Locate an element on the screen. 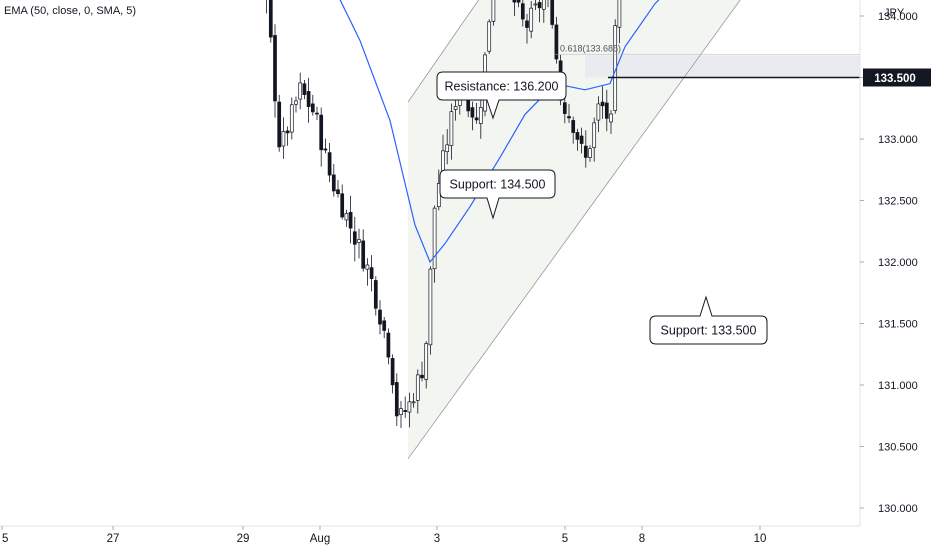  indicator-label: EMA (50, close, 0, SMA, 5) is located at coordinates (70, 11).